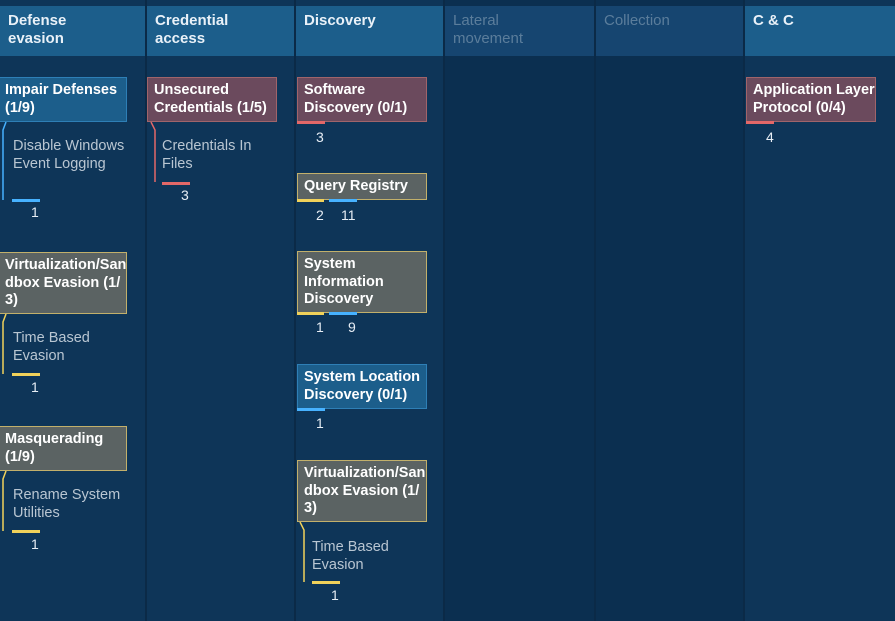 The width and height of the screenshot is (895, 621). I want to click on subtechnique-label: Rename System Utilities, so click(67, 504).